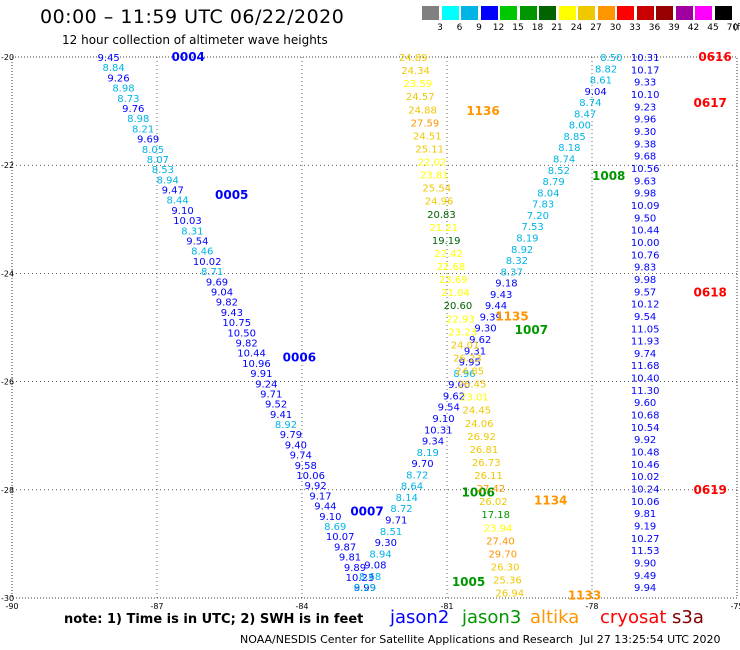 This screenshot has width=740, height=650. Describe the element at coordinates (645, 218) in the screenshot. I see `cryosat-swh-label: 9.50` at that location.